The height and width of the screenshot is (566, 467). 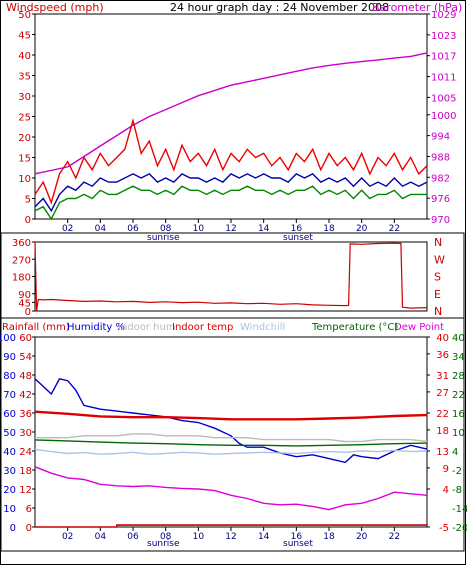 What do you see at coordinates (21, 278) in the screenshot?
I see `direction-tick-label: 180` at bounding box center [21, 278].